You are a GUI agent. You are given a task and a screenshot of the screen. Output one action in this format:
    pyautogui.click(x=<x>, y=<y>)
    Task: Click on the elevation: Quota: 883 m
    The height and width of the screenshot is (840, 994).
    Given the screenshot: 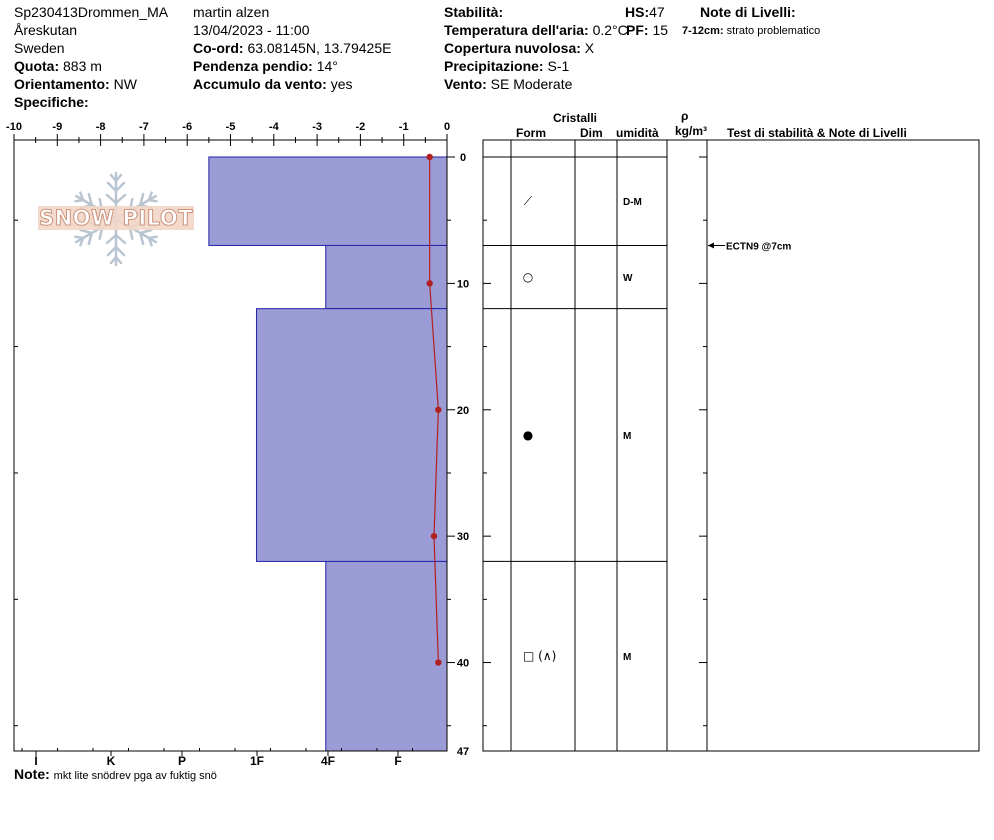 What is the action you would take?
    pyautogui.click(x=58, y=66)
    